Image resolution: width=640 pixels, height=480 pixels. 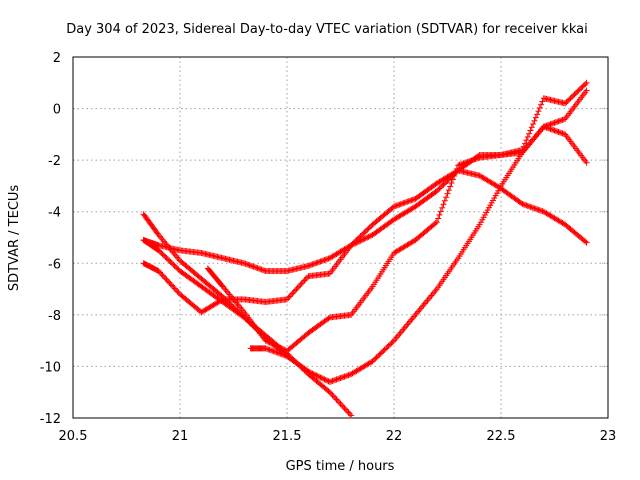 What do you see at coordinates (54, 213) in the screenshot?
I see `y-tick-label: -4` at bounding box center [54, 213].